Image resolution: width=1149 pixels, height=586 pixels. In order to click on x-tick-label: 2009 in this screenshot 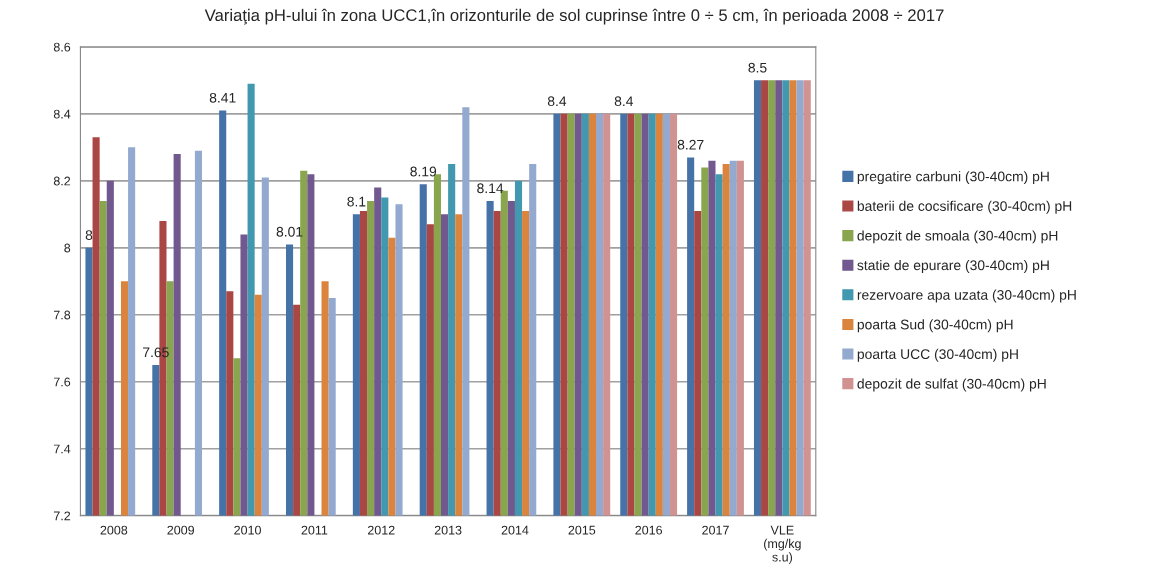, I will do `click(181, 530)`.